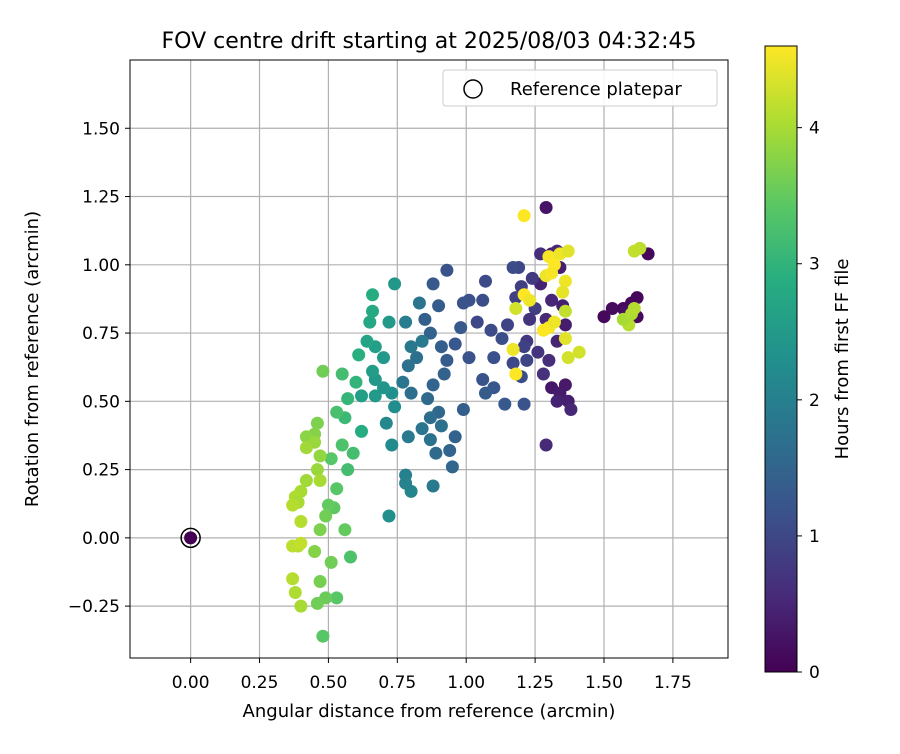  I want to click on x-tick-label: 1.75, so click(673, 683).